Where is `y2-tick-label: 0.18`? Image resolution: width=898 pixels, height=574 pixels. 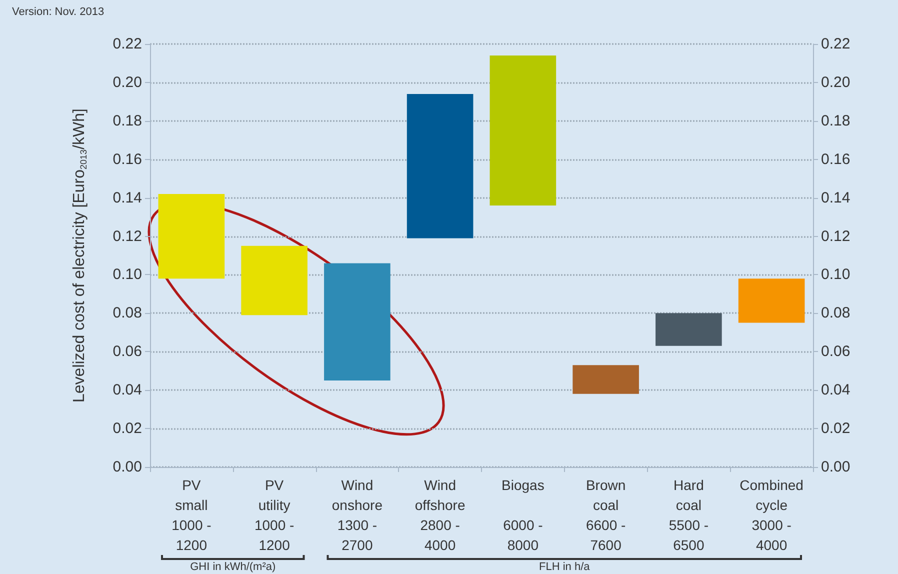 y2-tick-label: 0.18 is located at coordinates (835, 121).